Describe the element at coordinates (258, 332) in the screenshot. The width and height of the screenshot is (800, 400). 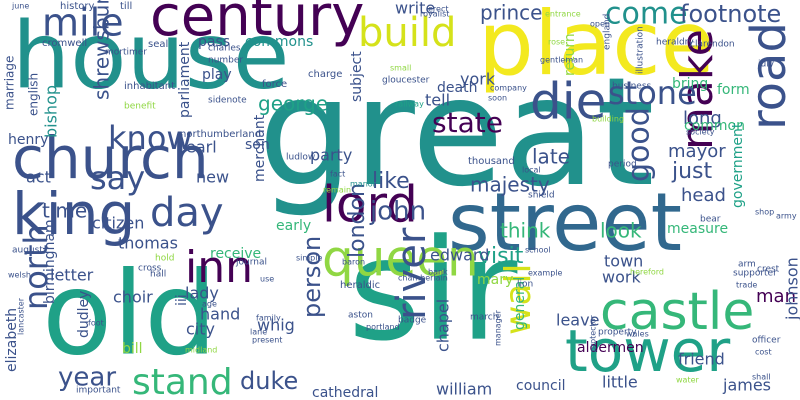
I see `word-lane: lane` at that location.